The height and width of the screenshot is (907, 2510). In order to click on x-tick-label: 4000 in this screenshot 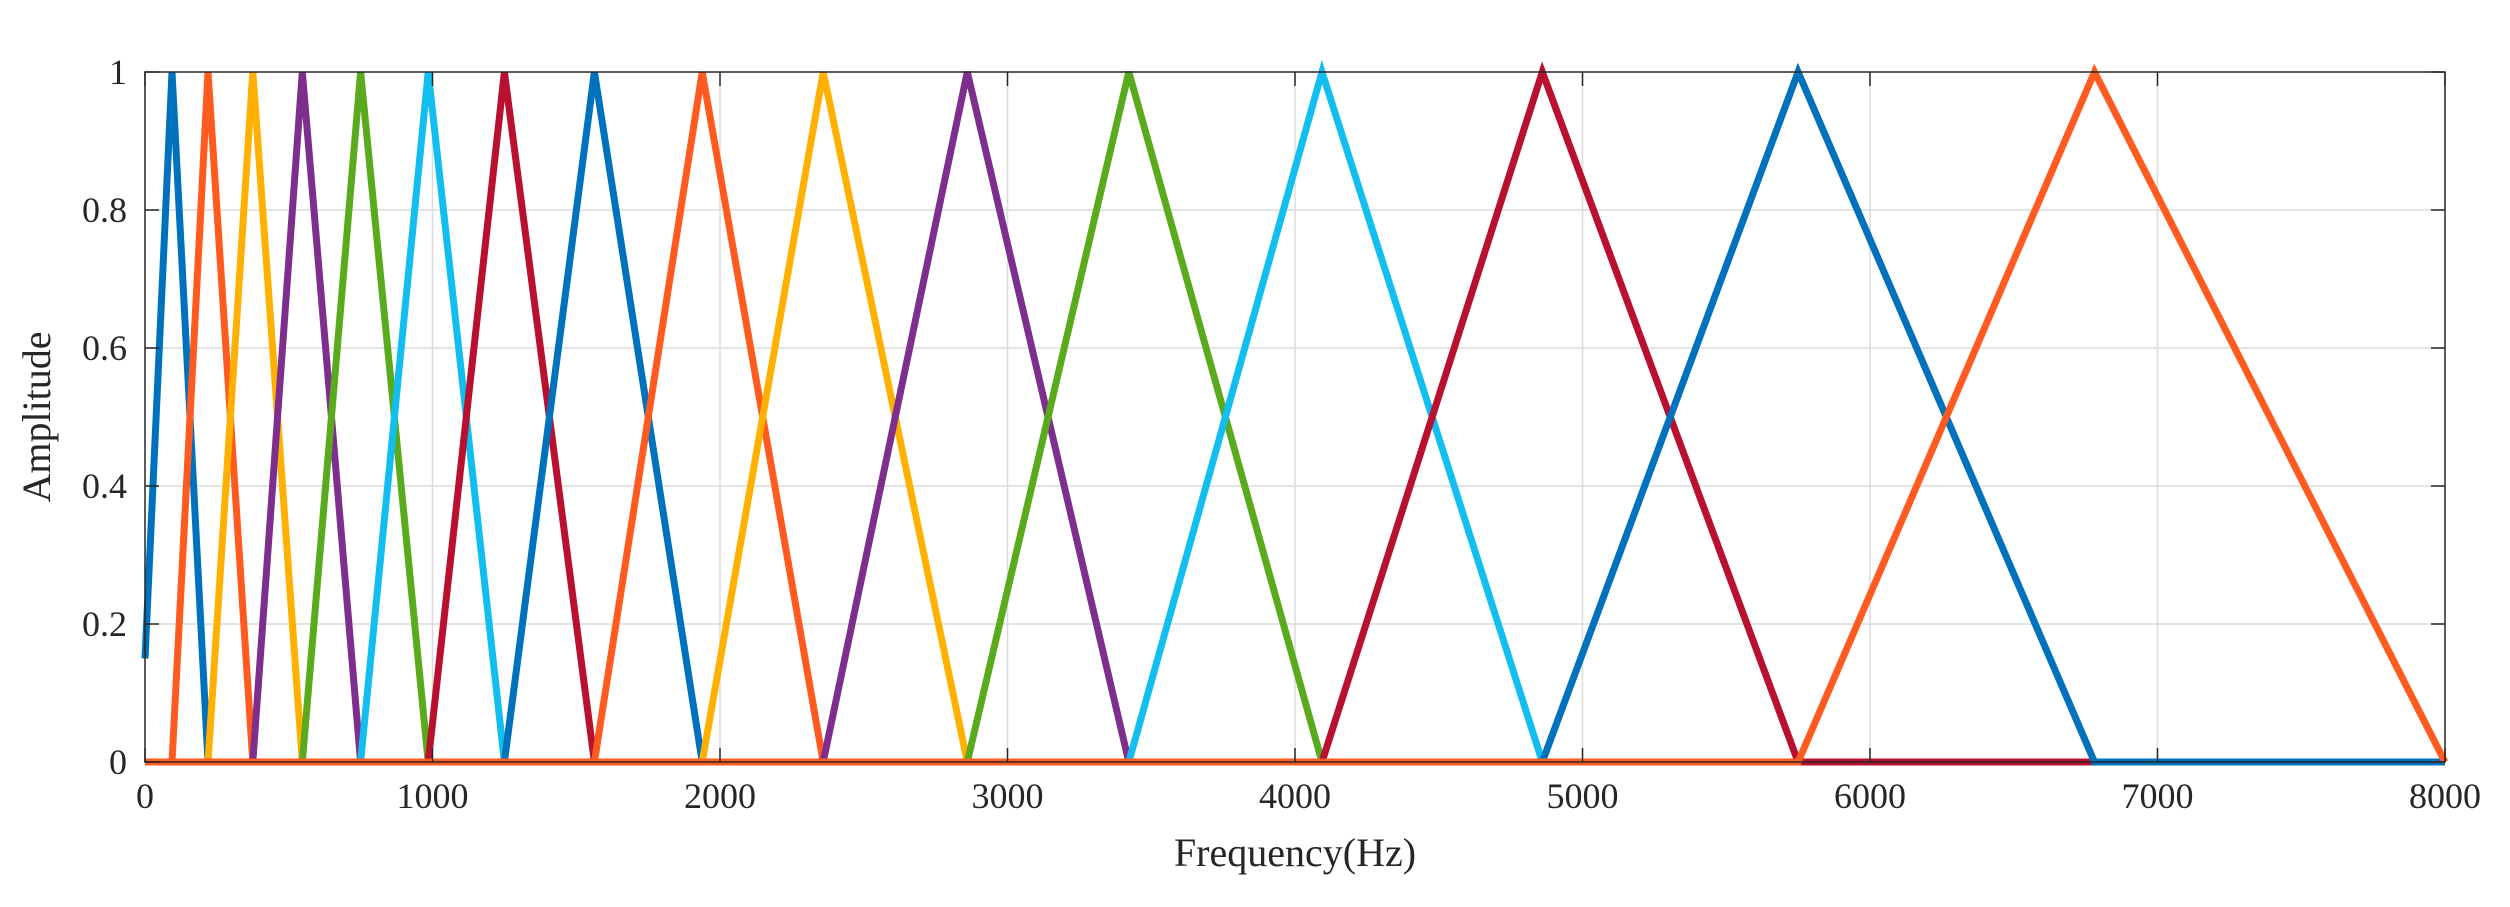, I will do `click(1295, 796)`.